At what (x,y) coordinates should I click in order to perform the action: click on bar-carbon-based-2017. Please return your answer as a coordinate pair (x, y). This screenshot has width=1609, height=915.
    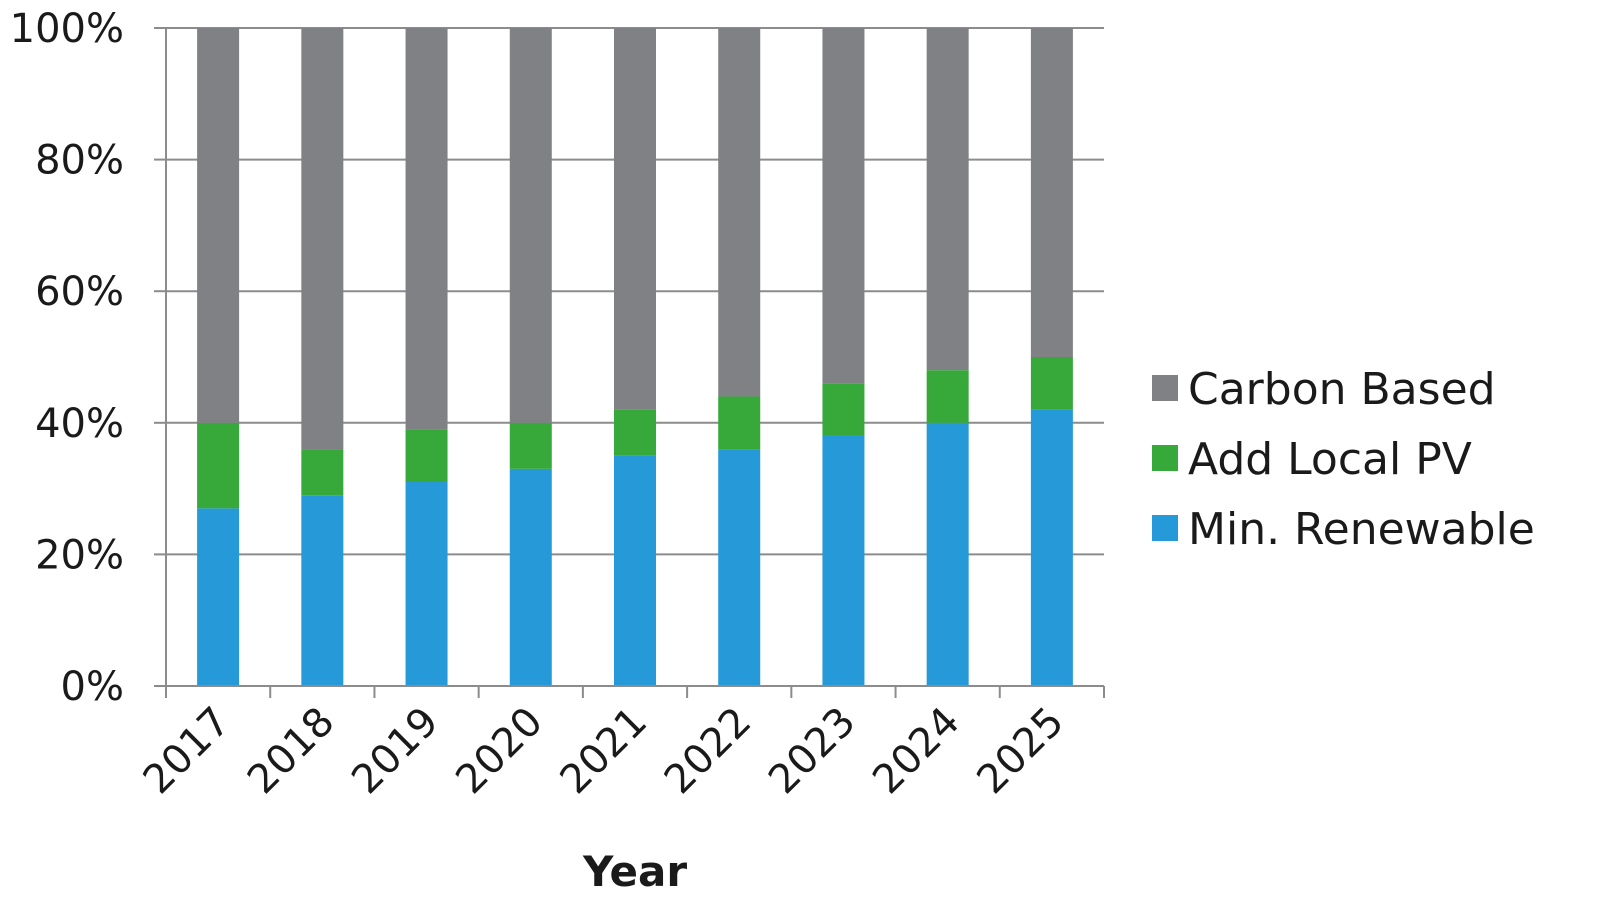
    Looking at the image, I should click on (218, 225).